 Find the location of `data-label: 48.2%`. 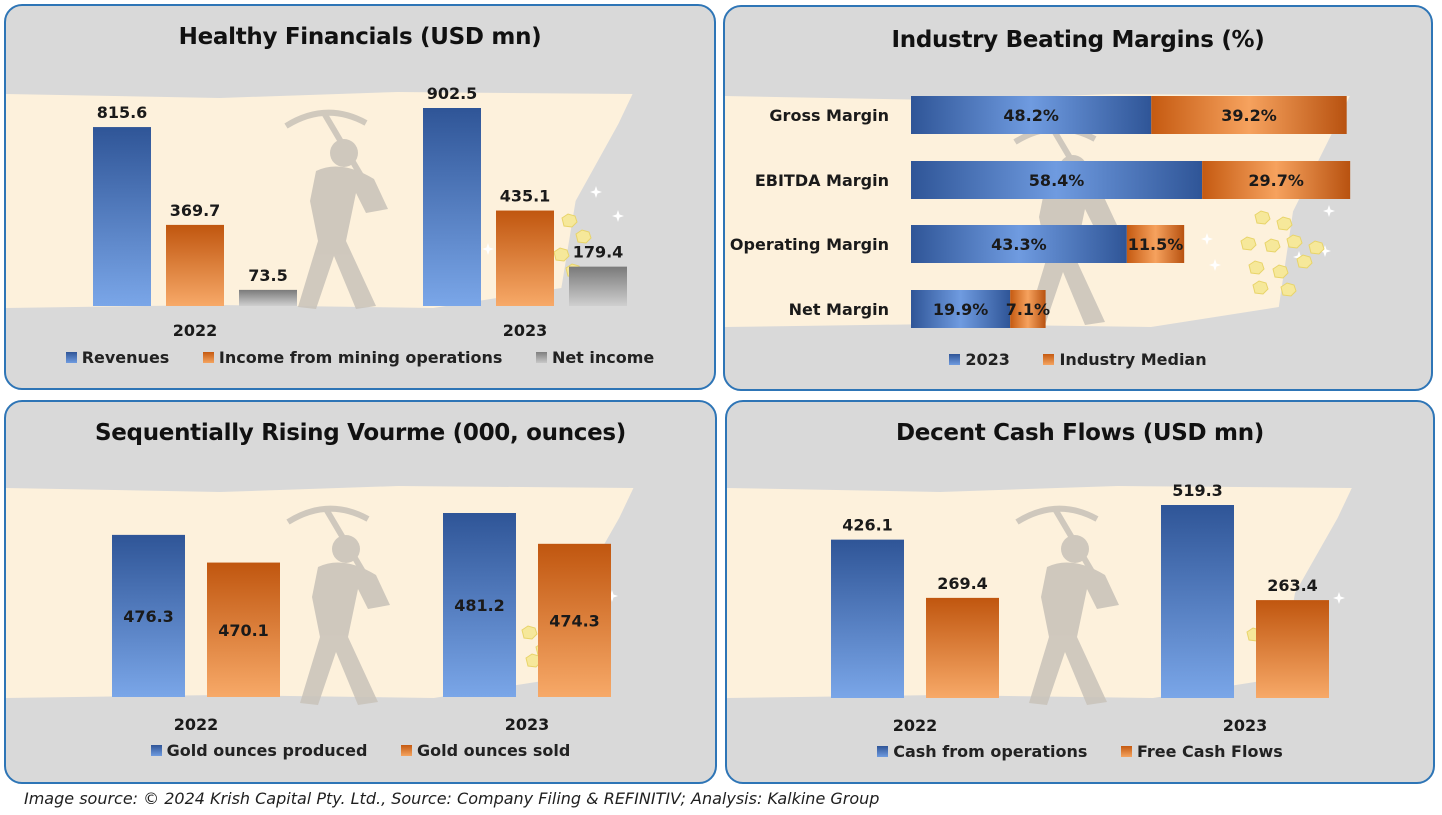

data-label: 48.2% is located at coordinates (1031, 115).